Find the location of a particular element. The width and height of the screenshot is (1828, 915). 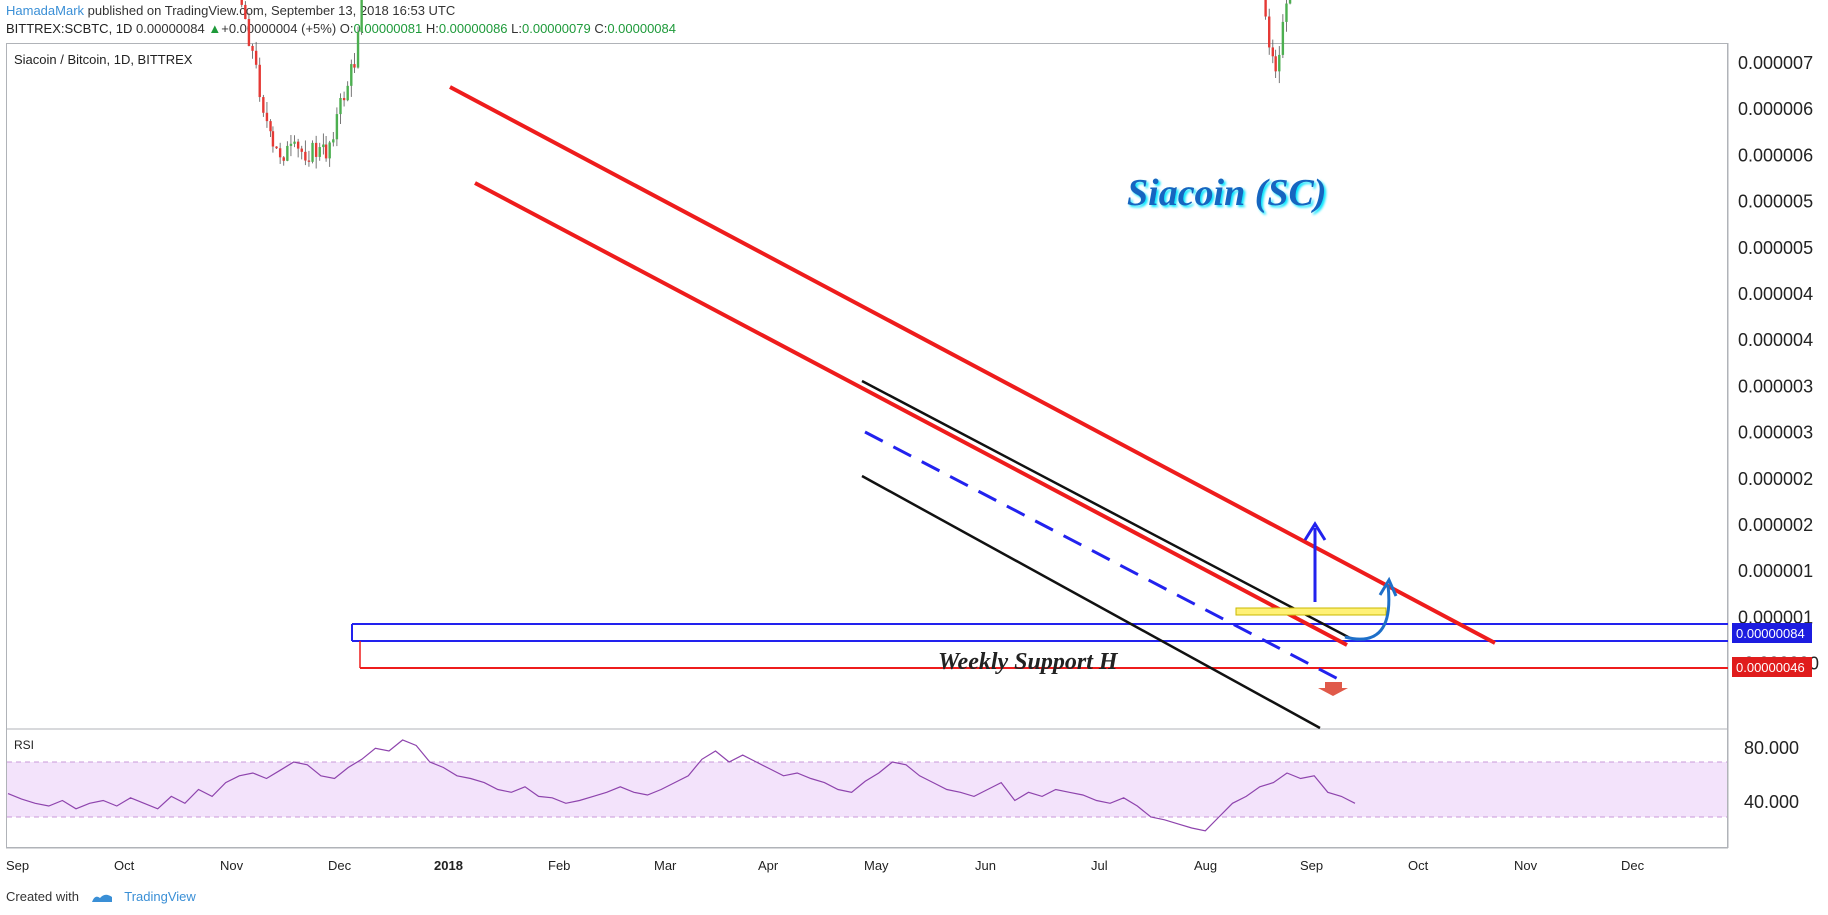

curved-arrow-icon is located at coordinates (1388, 586).